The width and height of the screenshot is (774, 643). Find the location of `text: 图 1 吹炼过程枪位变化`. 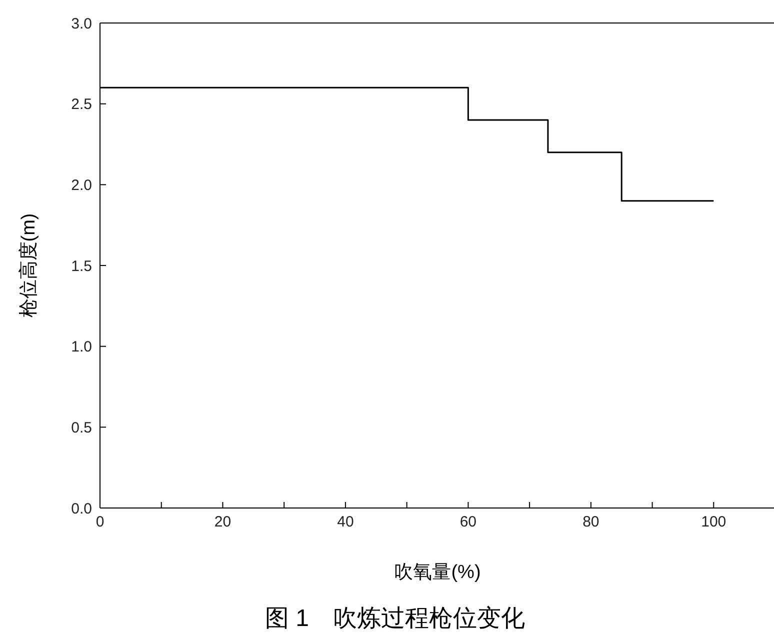

text: 图 1 吹炼过程枪位变化 is located at coordinates (395, 619).